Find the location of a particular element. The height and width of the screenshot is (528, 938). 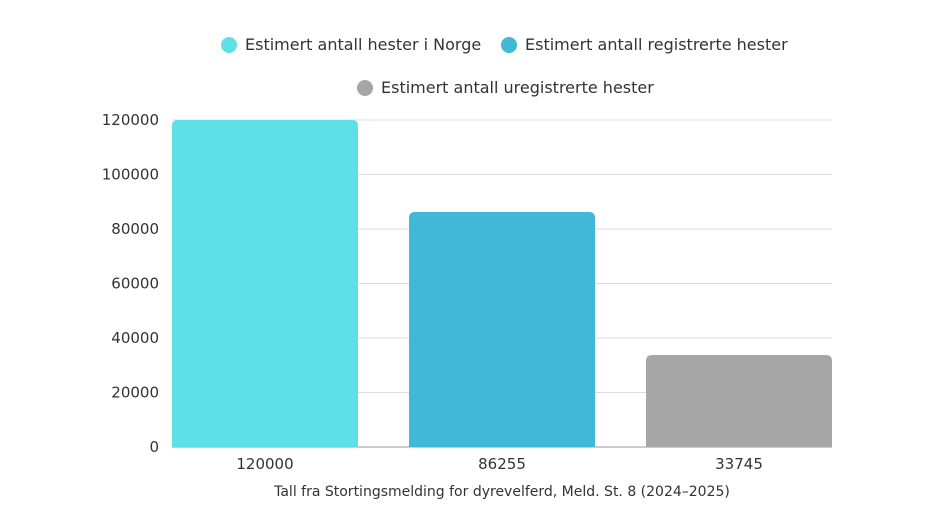

y-tick-label: 80000 is located at coordinates (135, 229).